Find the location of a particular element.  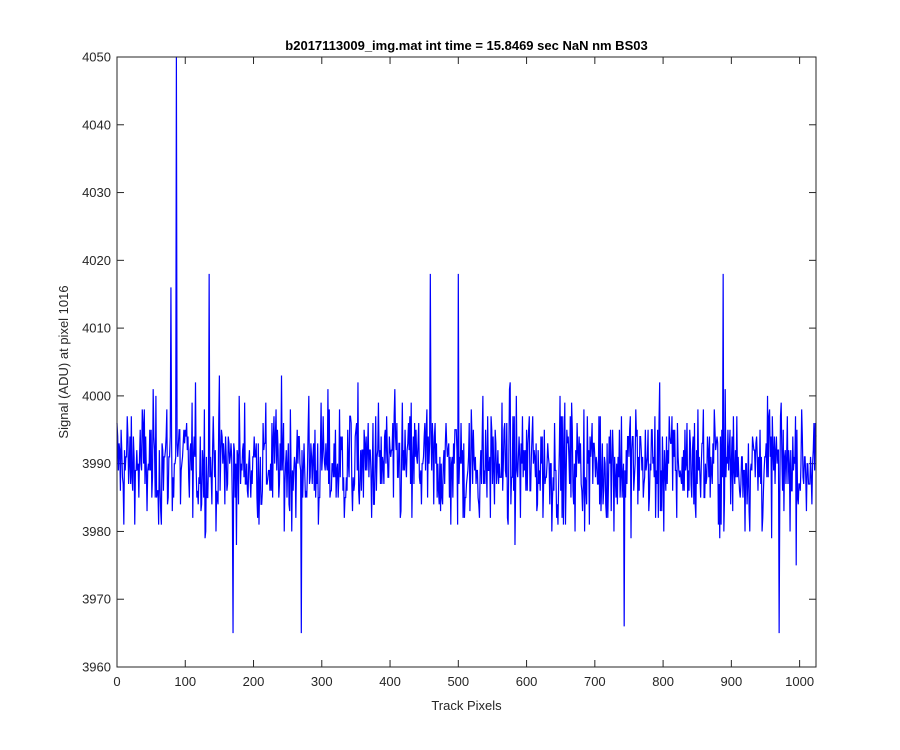

y-tick-label: 4020 is located at coordinates (96, 260).